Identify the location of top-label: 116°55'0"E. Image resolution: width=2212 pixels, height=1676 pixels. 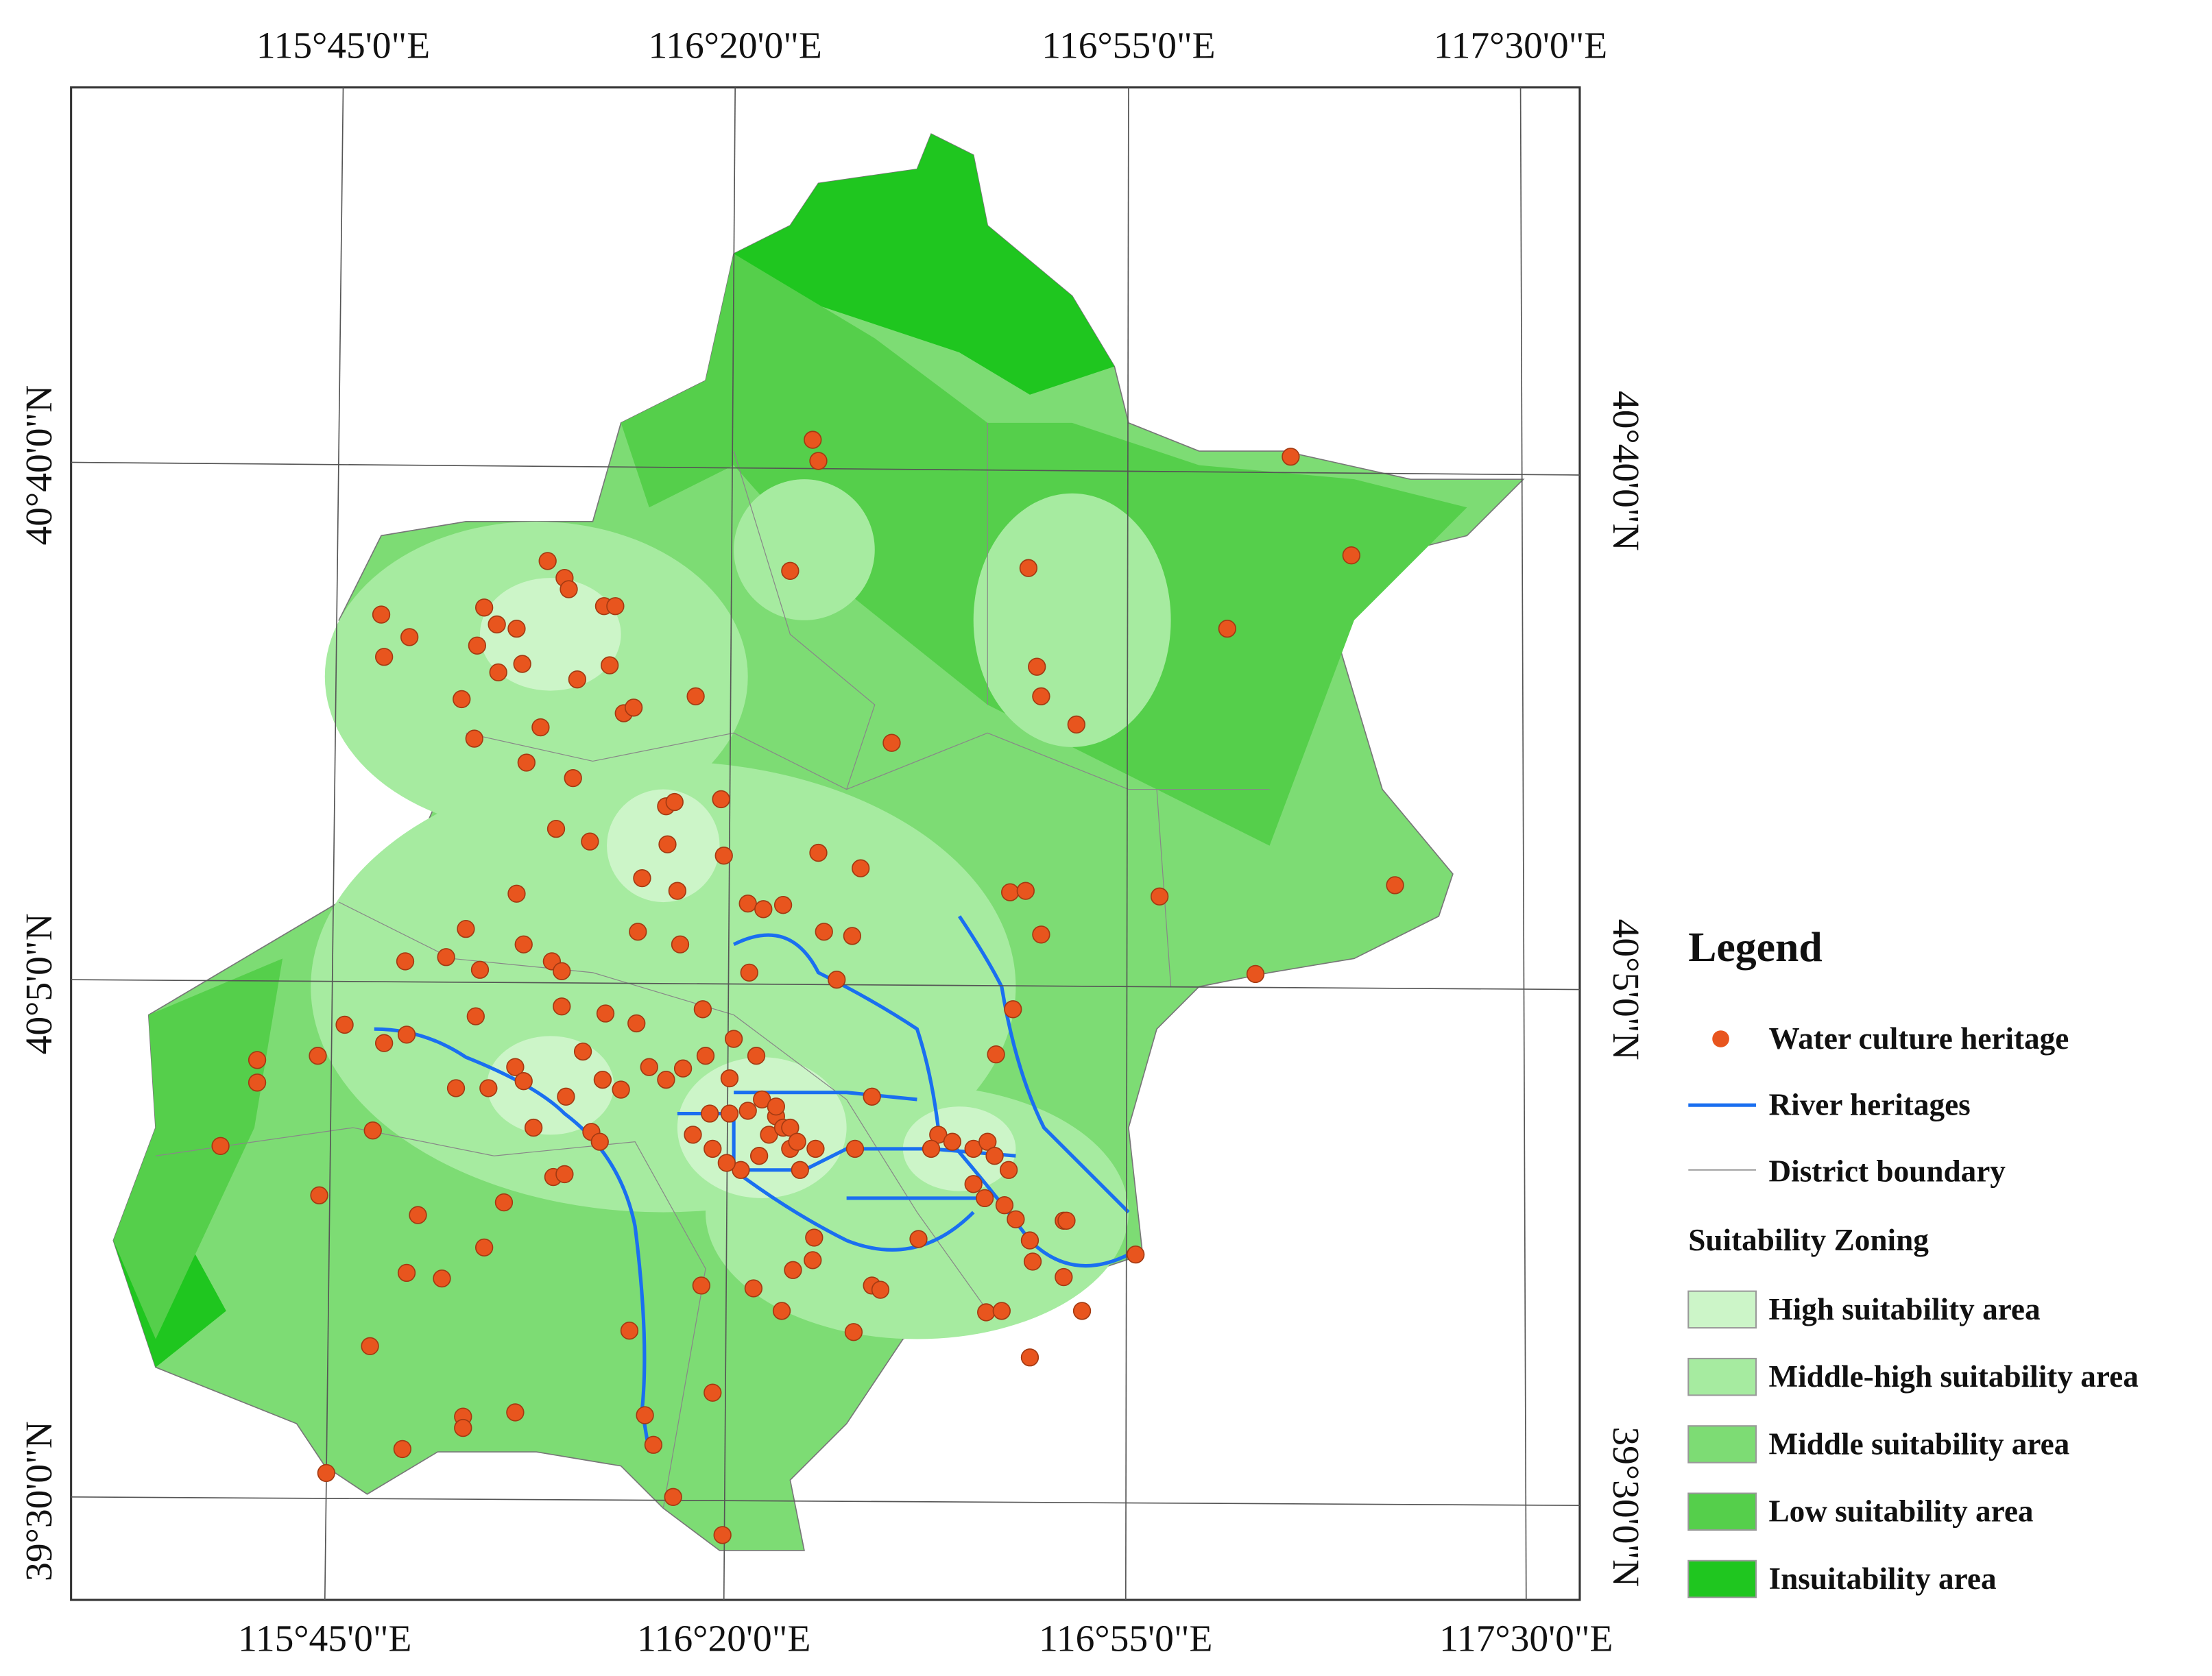
(1128, 46).